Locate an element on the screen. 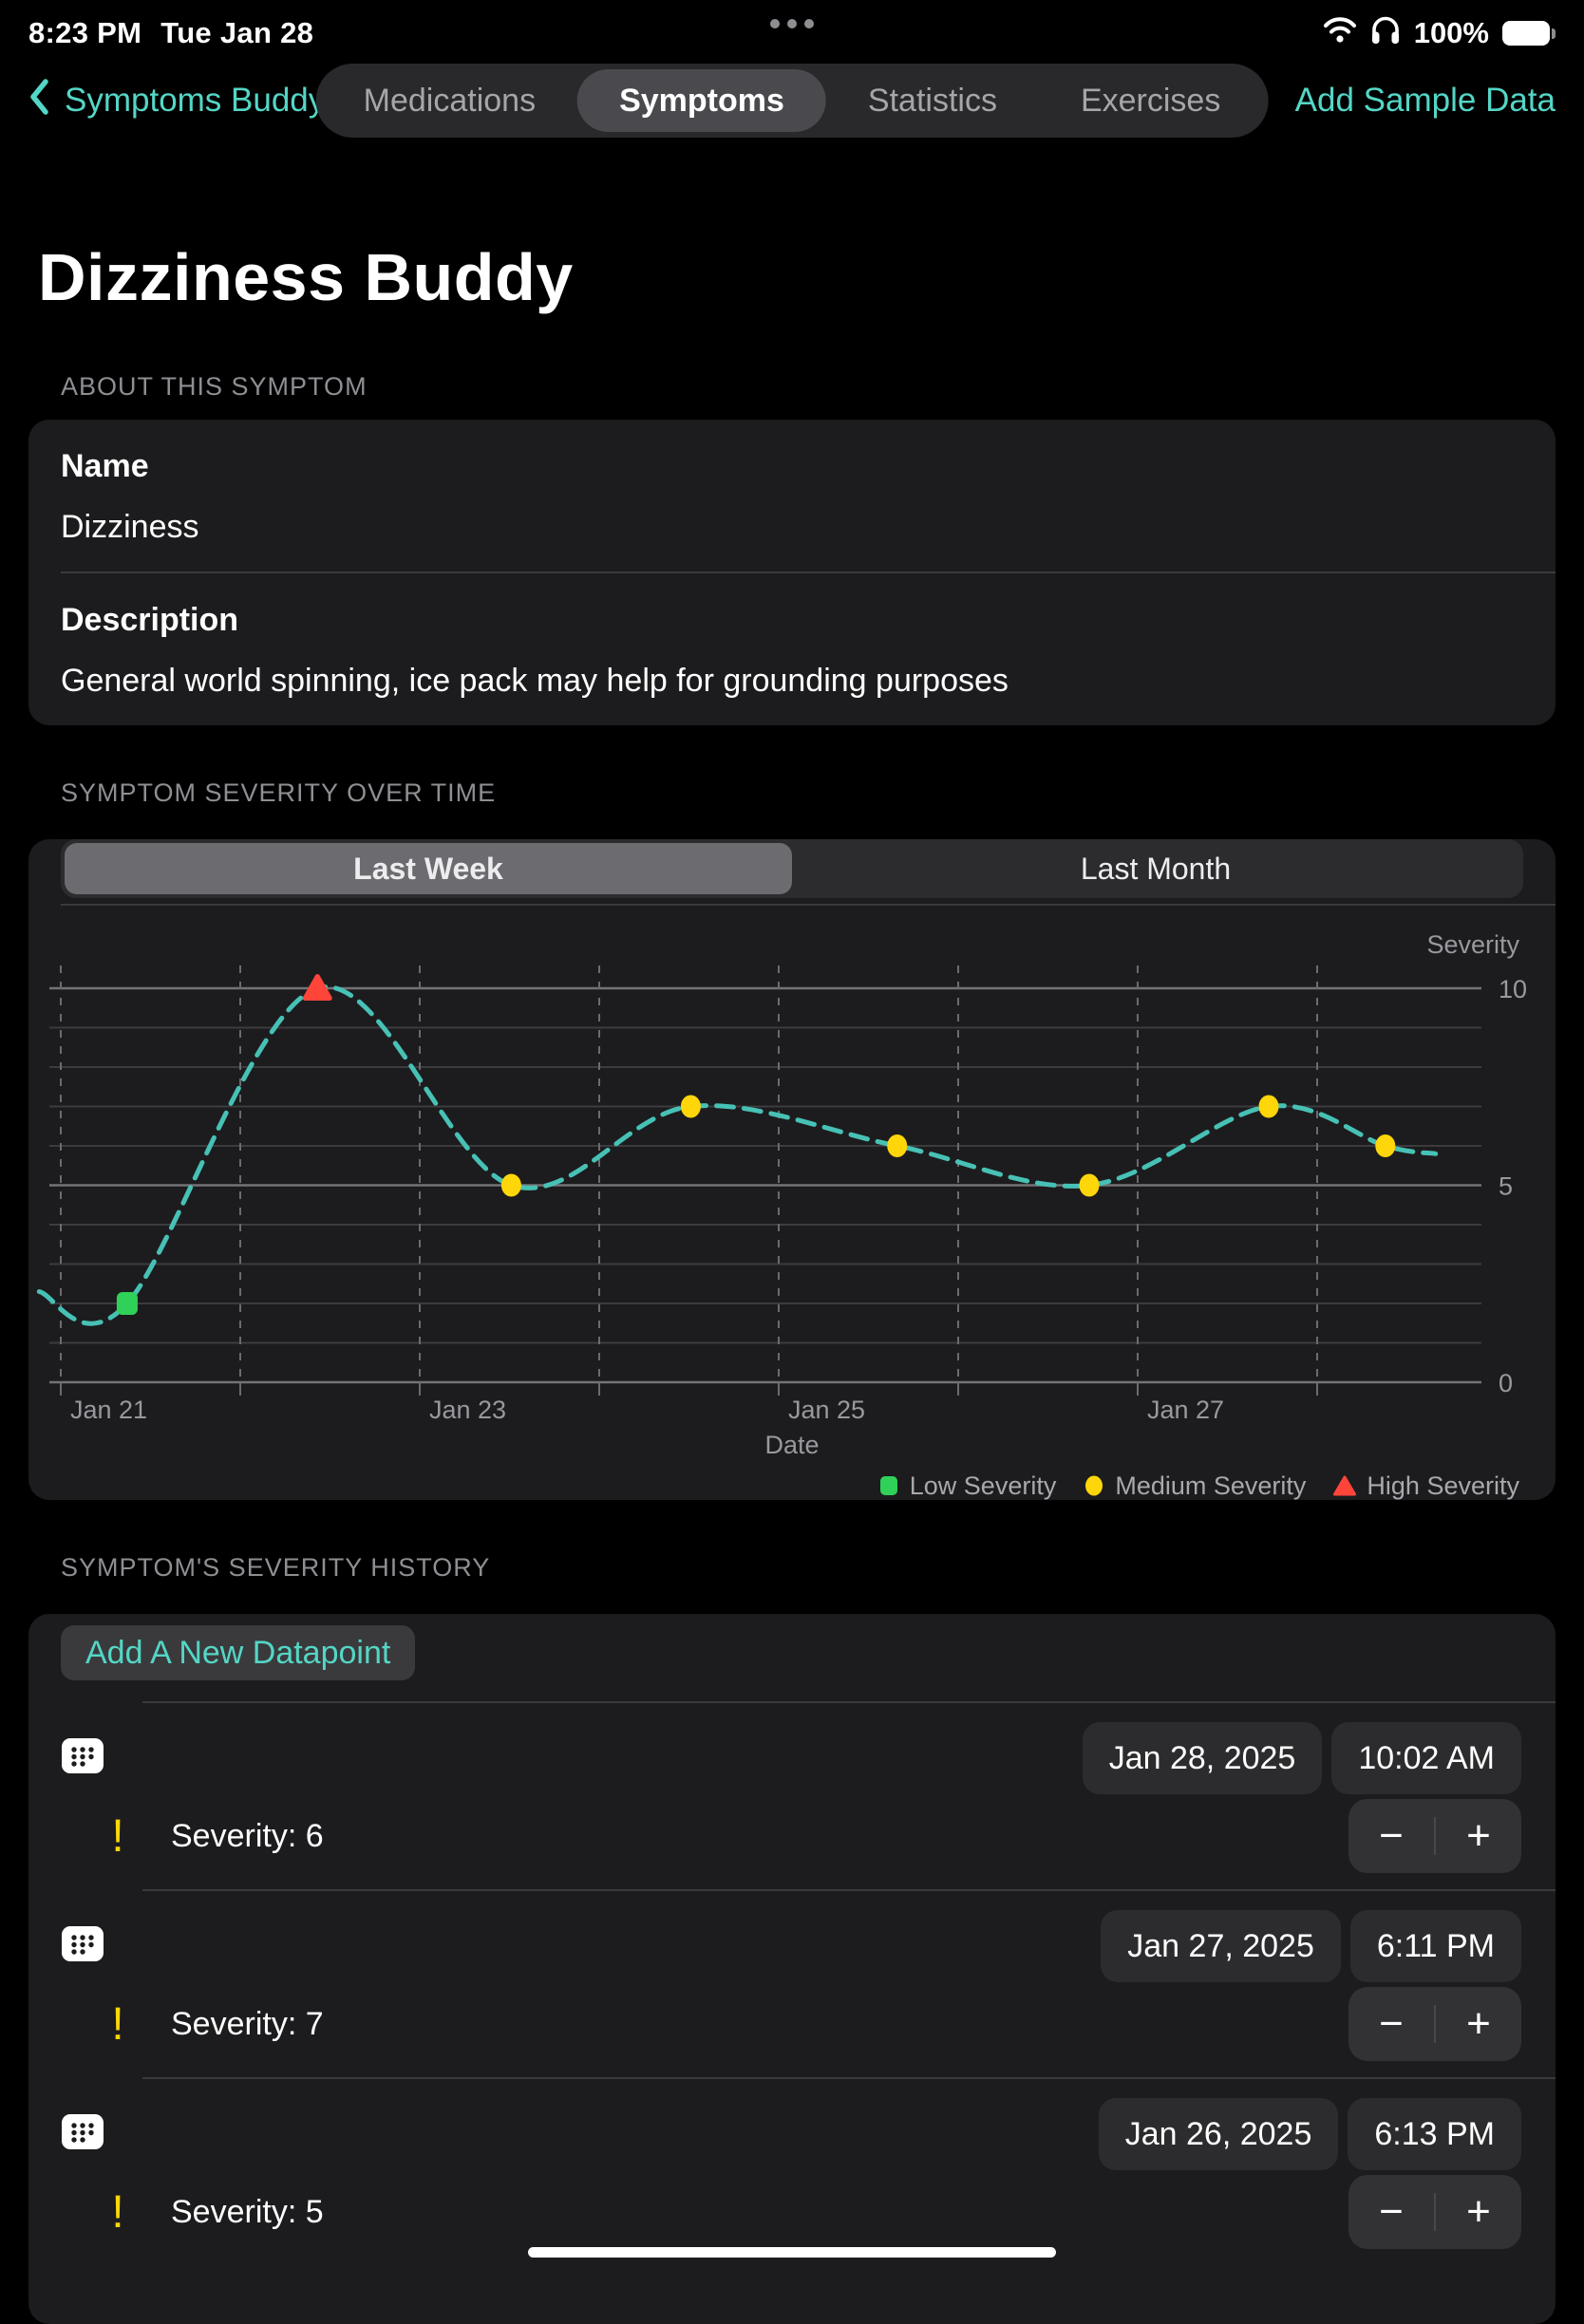  name-row: Name Dizziness is located at coordinates (792, 496).